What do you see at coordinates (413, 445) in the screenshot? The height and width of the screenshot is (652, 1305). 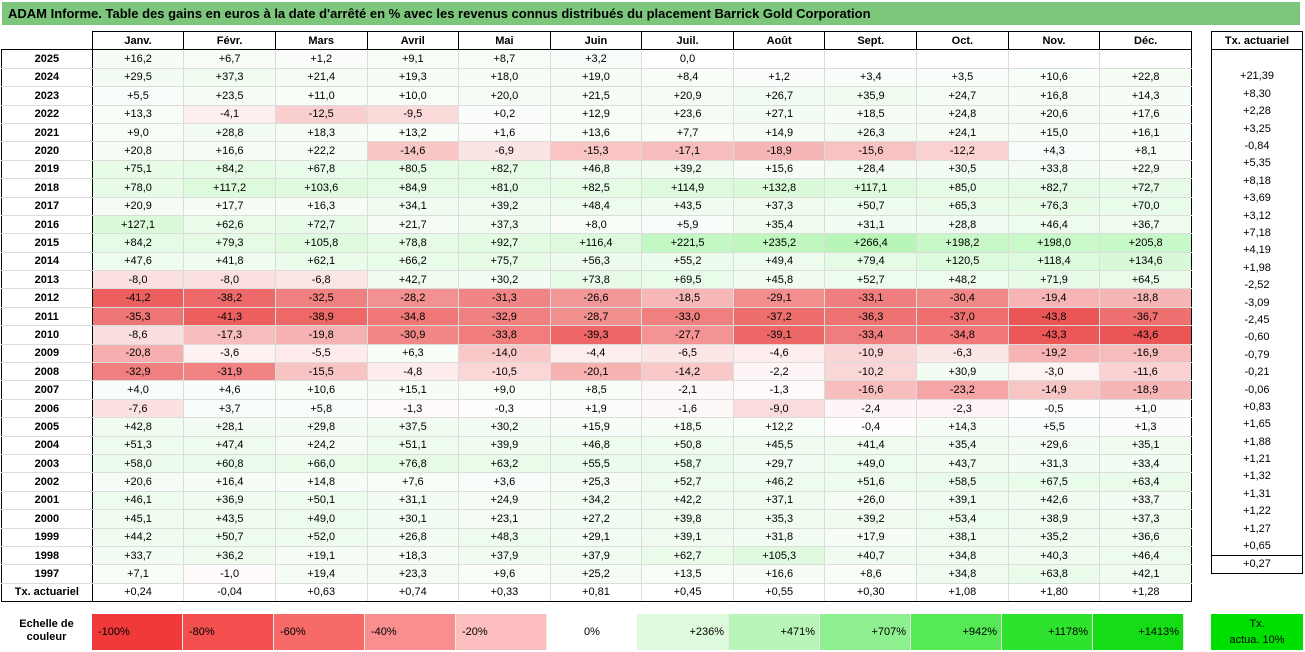 I see `value-cell: +51,1` at bounding box center [413, 445].